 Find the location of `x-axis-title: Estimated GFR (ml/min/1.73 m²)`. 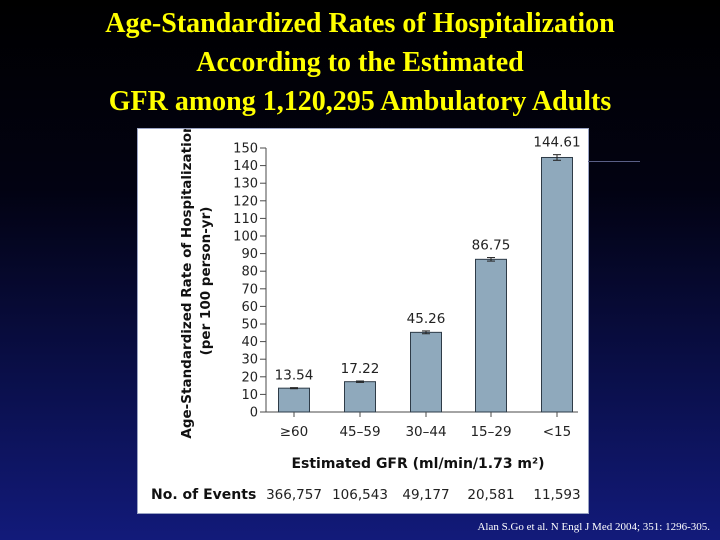

x-axis-title: Estimated GFR (ml/min/1.73 m²) is located at coordinates (417, 464).